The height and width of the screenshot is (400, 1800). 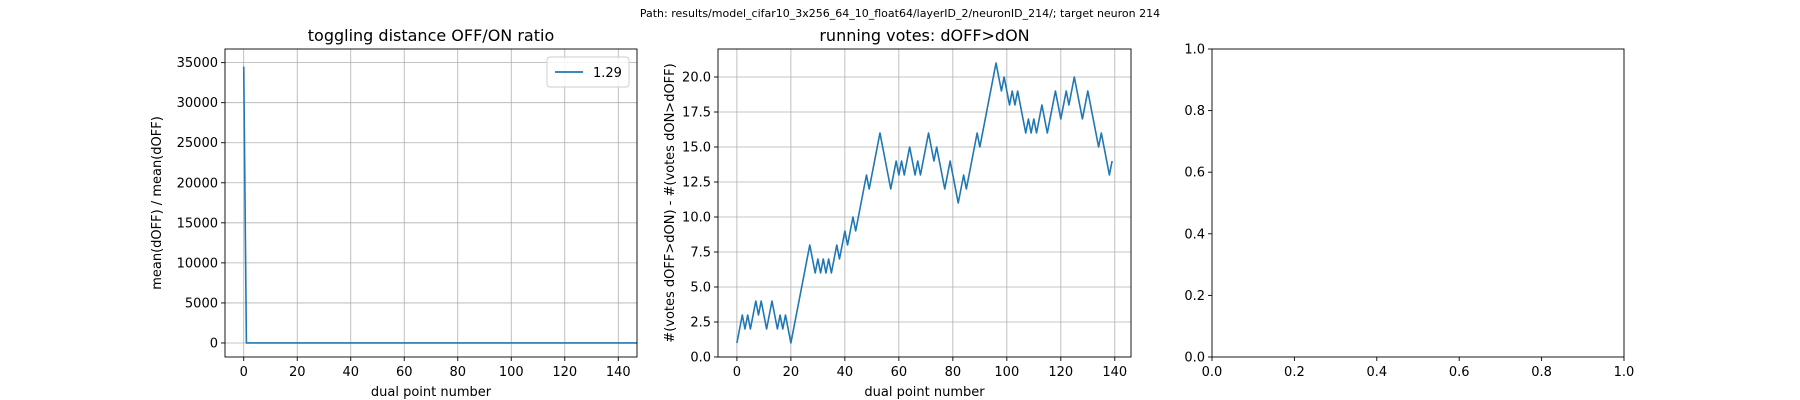 I want to click on x-tick-label: 0.8, so click(x=1541, y=372).